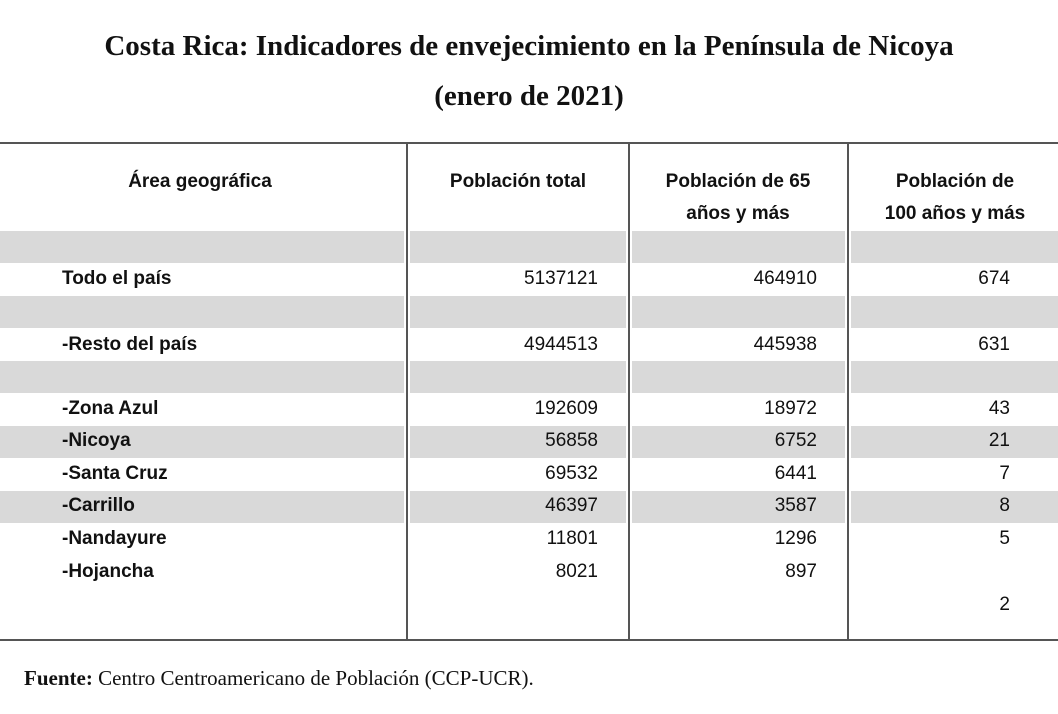  What do you see at coordinates (576, 571) in the screenshot?
I see `cell-value: 8021` at bounding box center [576, 571].